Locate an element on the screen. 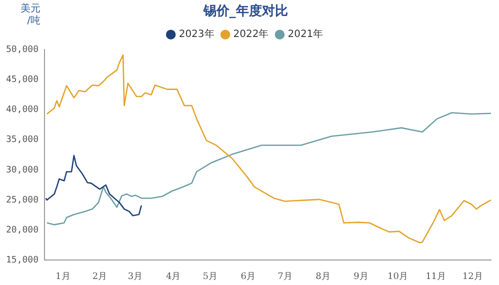 The image size is (499, 285). y-tick-label: 30,000 is located at coordinates (22, 170).